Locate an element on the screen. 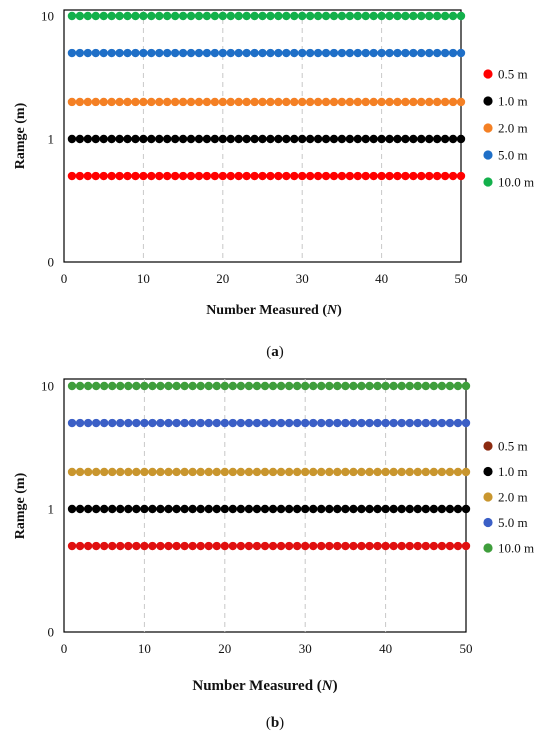 Image resolution: width=550 pixels, height=734 pixels. y-tick-label: 1 is located at coordinates (51, 509).